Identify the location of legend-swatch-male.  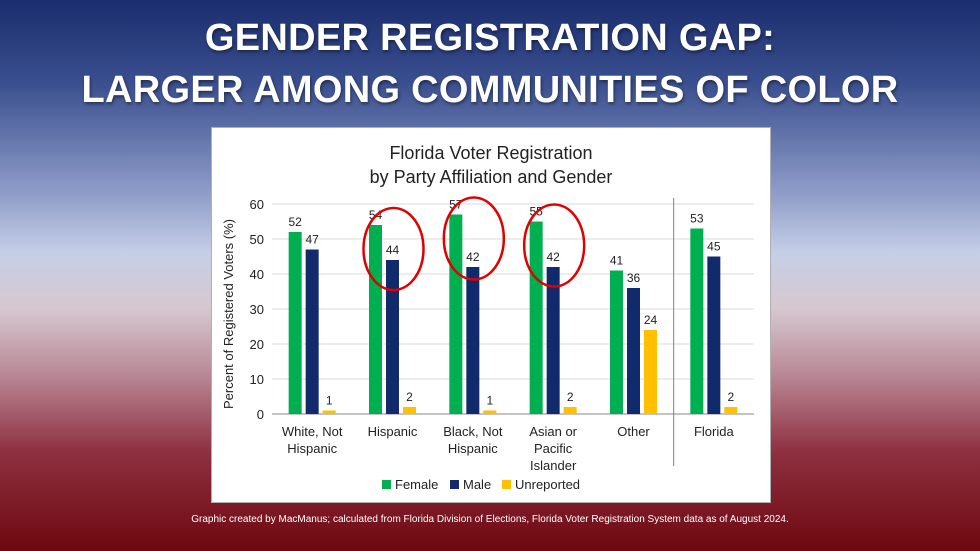
(454, 484).